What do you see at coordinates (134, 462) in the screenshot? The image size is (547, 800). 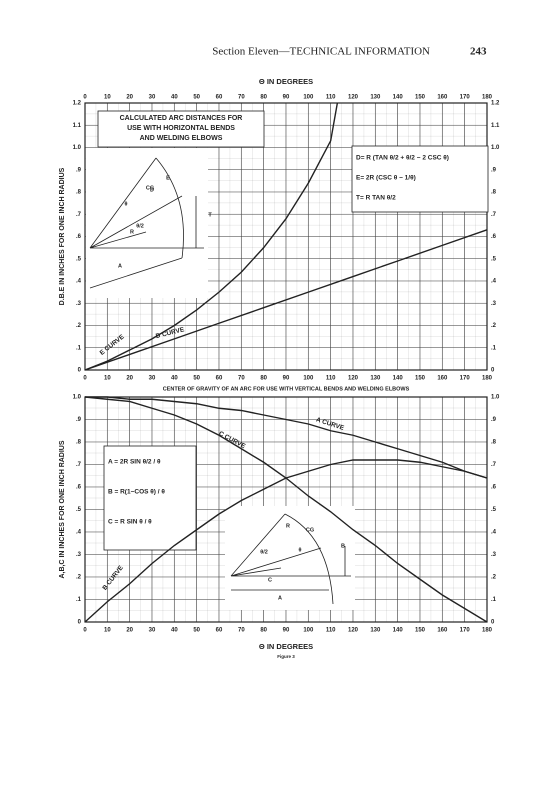 I see `formula: A = 2R SIN θ/2 / θ` at bounding box center [134, 462].